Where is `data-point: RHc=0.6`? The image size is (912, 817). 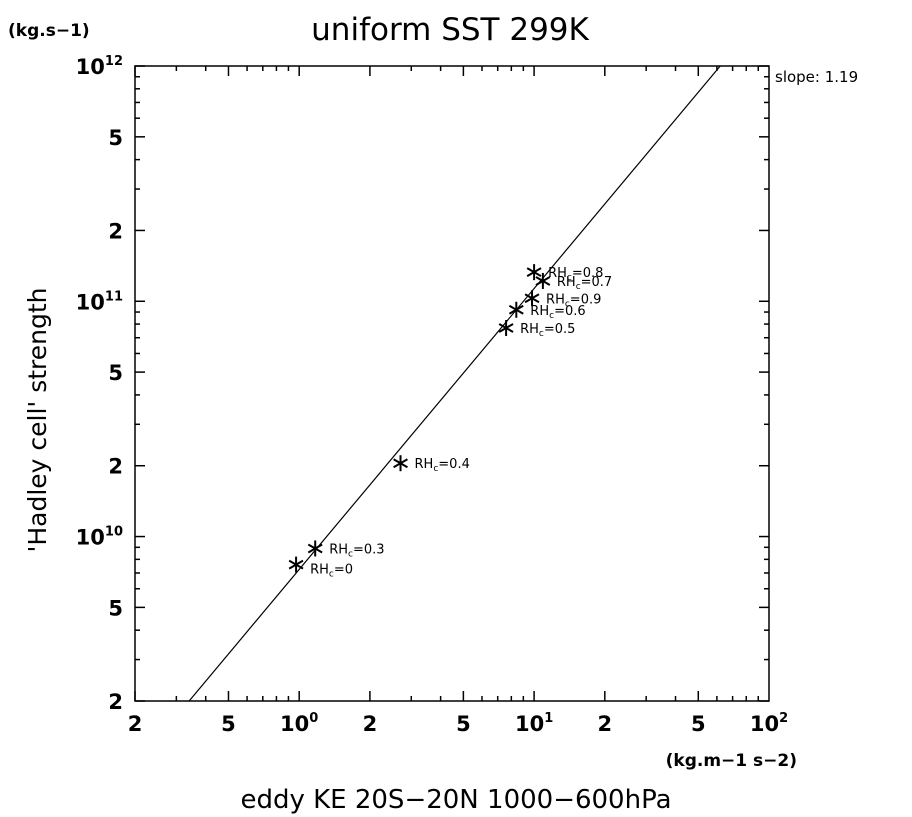
data-point: RHc=0.6 is located at coordinates (547, 311).